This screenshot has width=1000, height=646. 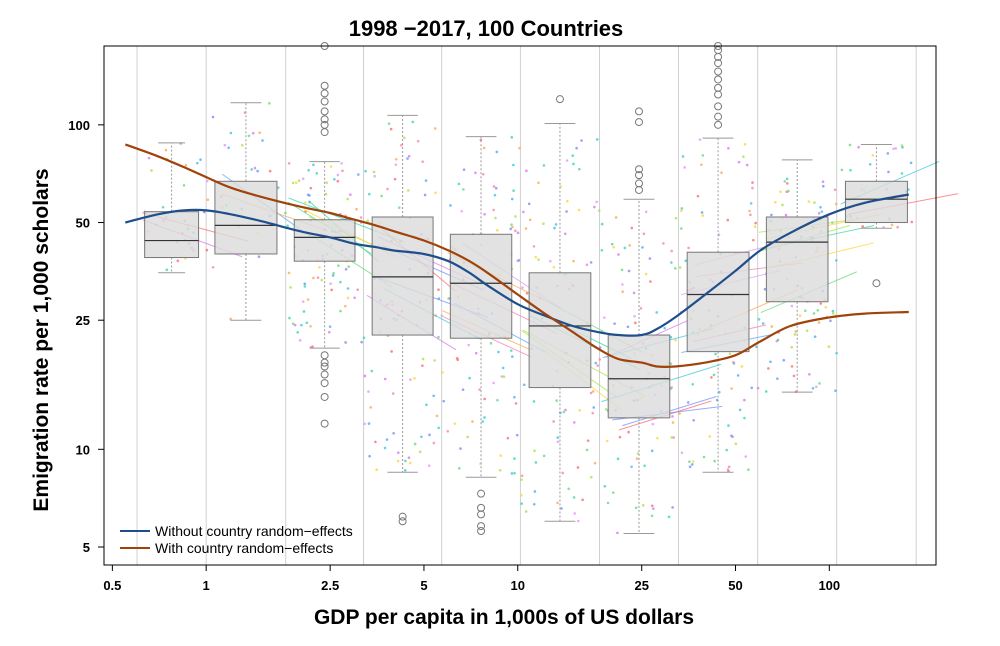 I want to click on x-axis: 0.5 1 2.5 5 10 25 50 100, so click(x=471, y=579).